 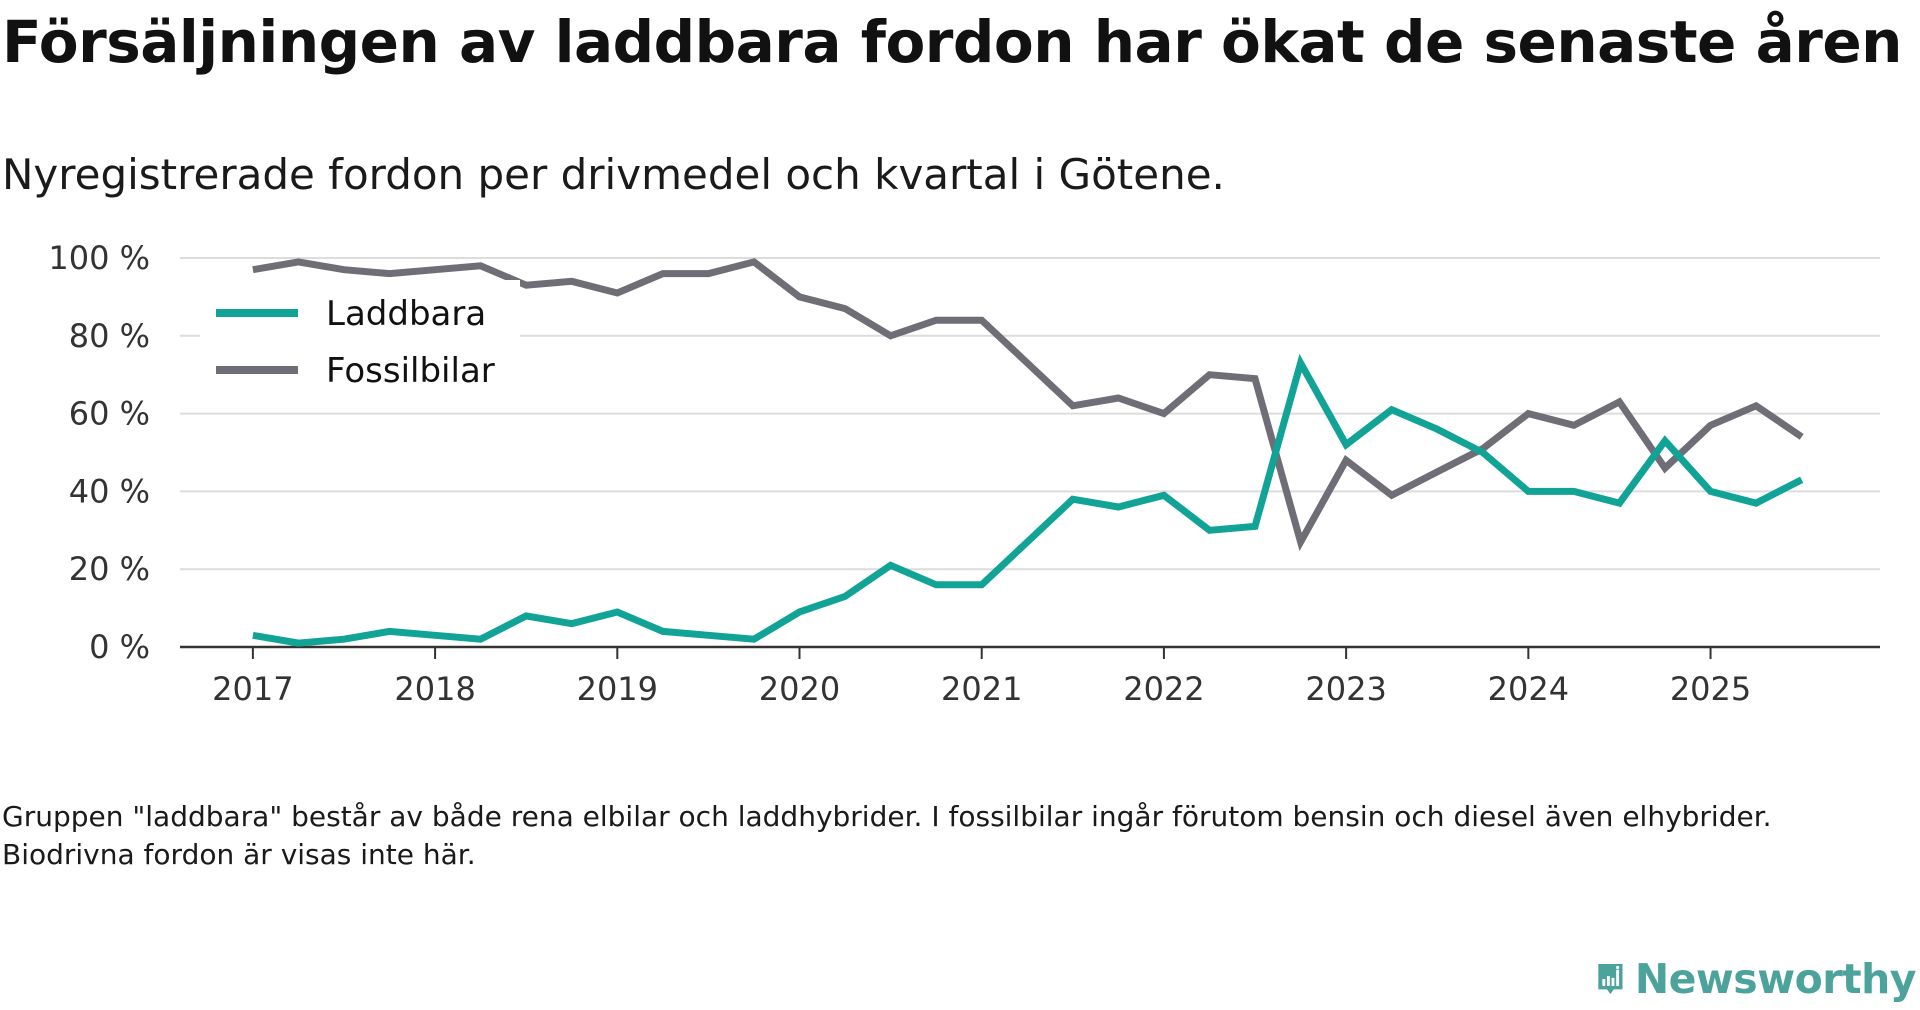 What do you see at coordinates (119, 647) in the screenshot?
I see `y-tick-label: 0 %` at bounding box center [119, 647].